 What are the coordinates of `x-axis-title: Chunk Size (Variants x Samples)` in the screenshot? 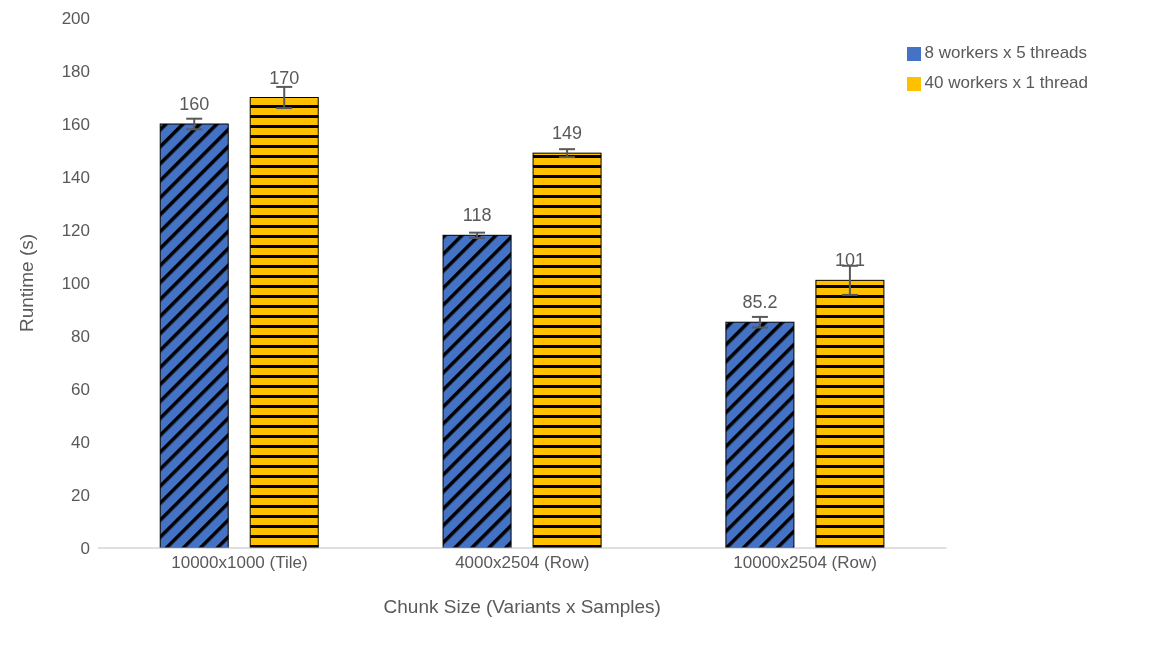 It's located at (522, 606).